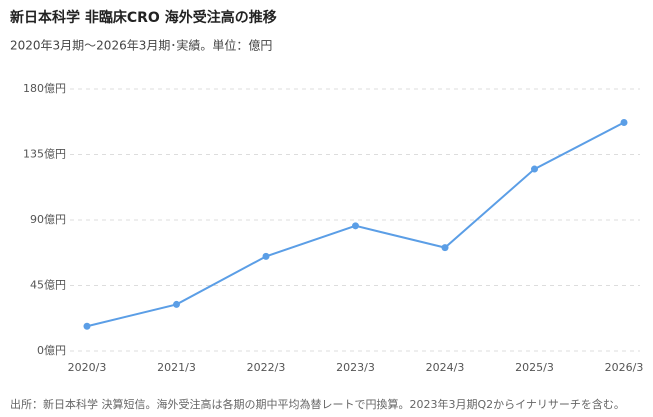 The height and width of the screenshot is (417, 653). I want to click on x-tick-label: 2021/3, so click(176, 367).